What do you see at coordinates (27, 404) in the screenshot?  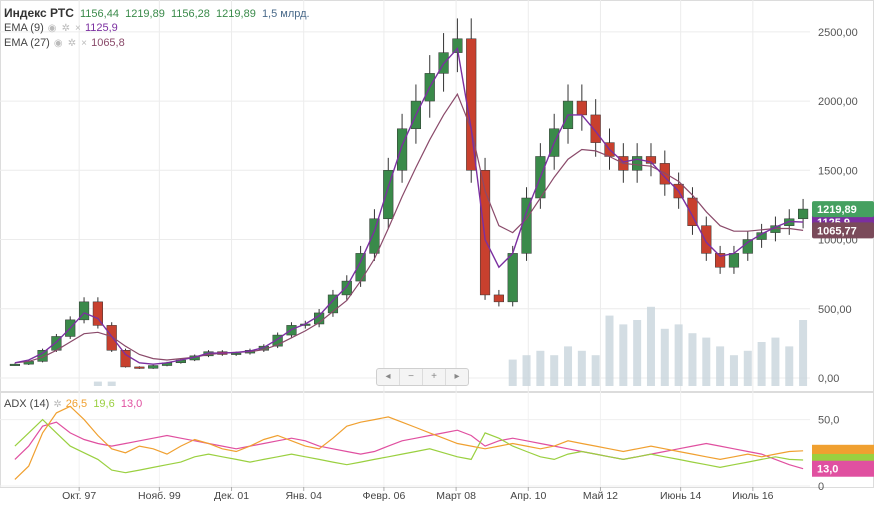 I see `adx-label: ADX (14)` at bounding box center [27, 404].